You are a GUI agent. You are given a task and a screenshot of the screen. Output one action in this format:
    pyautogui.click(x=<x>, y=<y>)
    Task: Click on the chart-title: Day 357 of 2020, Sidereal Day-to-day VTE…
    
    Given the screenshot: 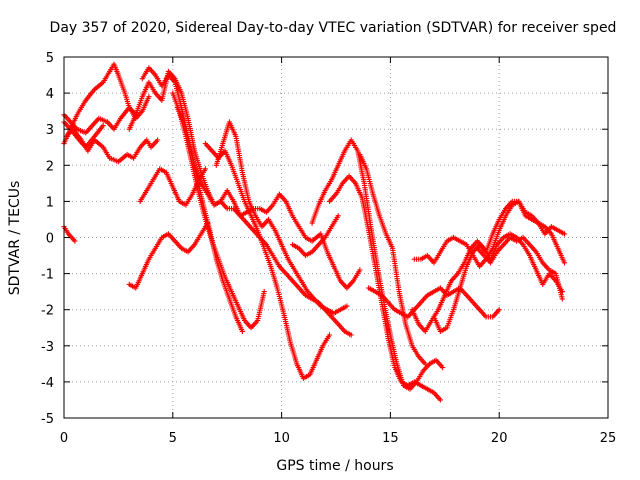 What is the action you would take?
    pyautogui.click(x=333, y=28)
    